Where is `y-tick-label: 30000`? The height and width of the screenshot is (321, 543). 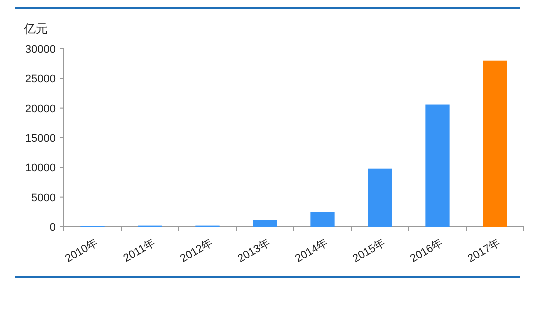 y-tick-label: 30000 is located at coordinates (40, 50).